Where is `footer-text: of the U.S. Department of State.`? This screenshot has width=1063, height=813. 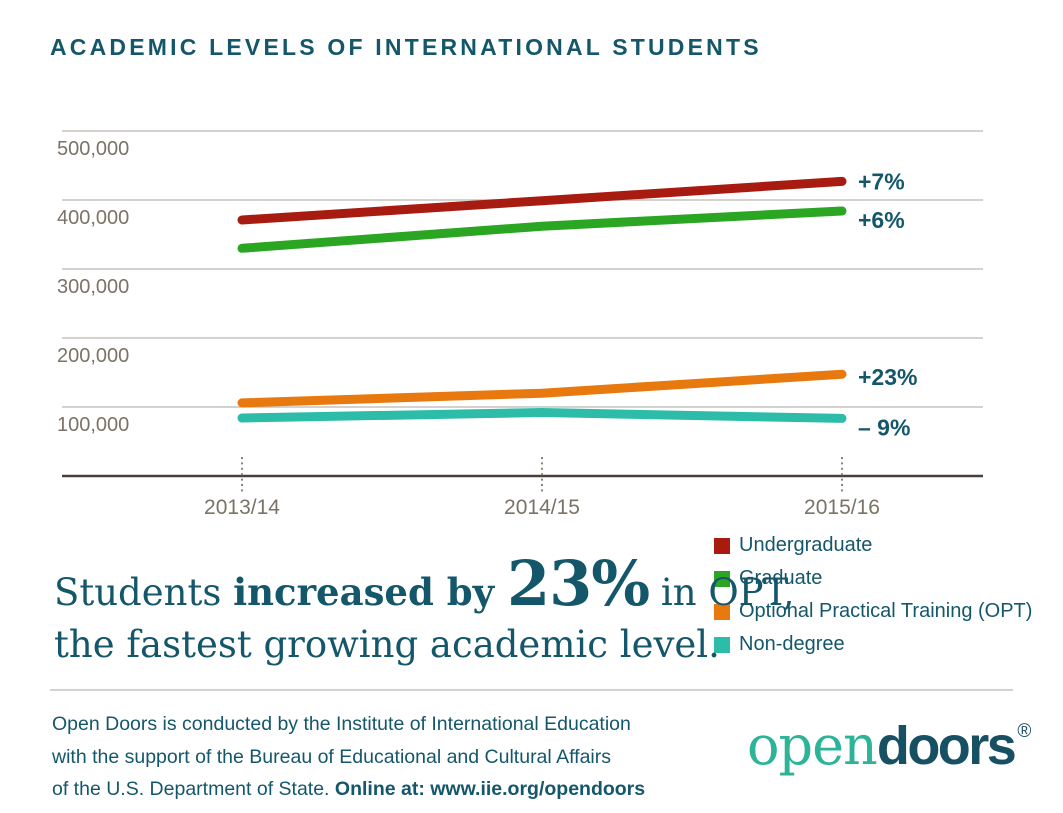 footer-text: of the U.S. Department of State. is located at coordinates (193, 789).